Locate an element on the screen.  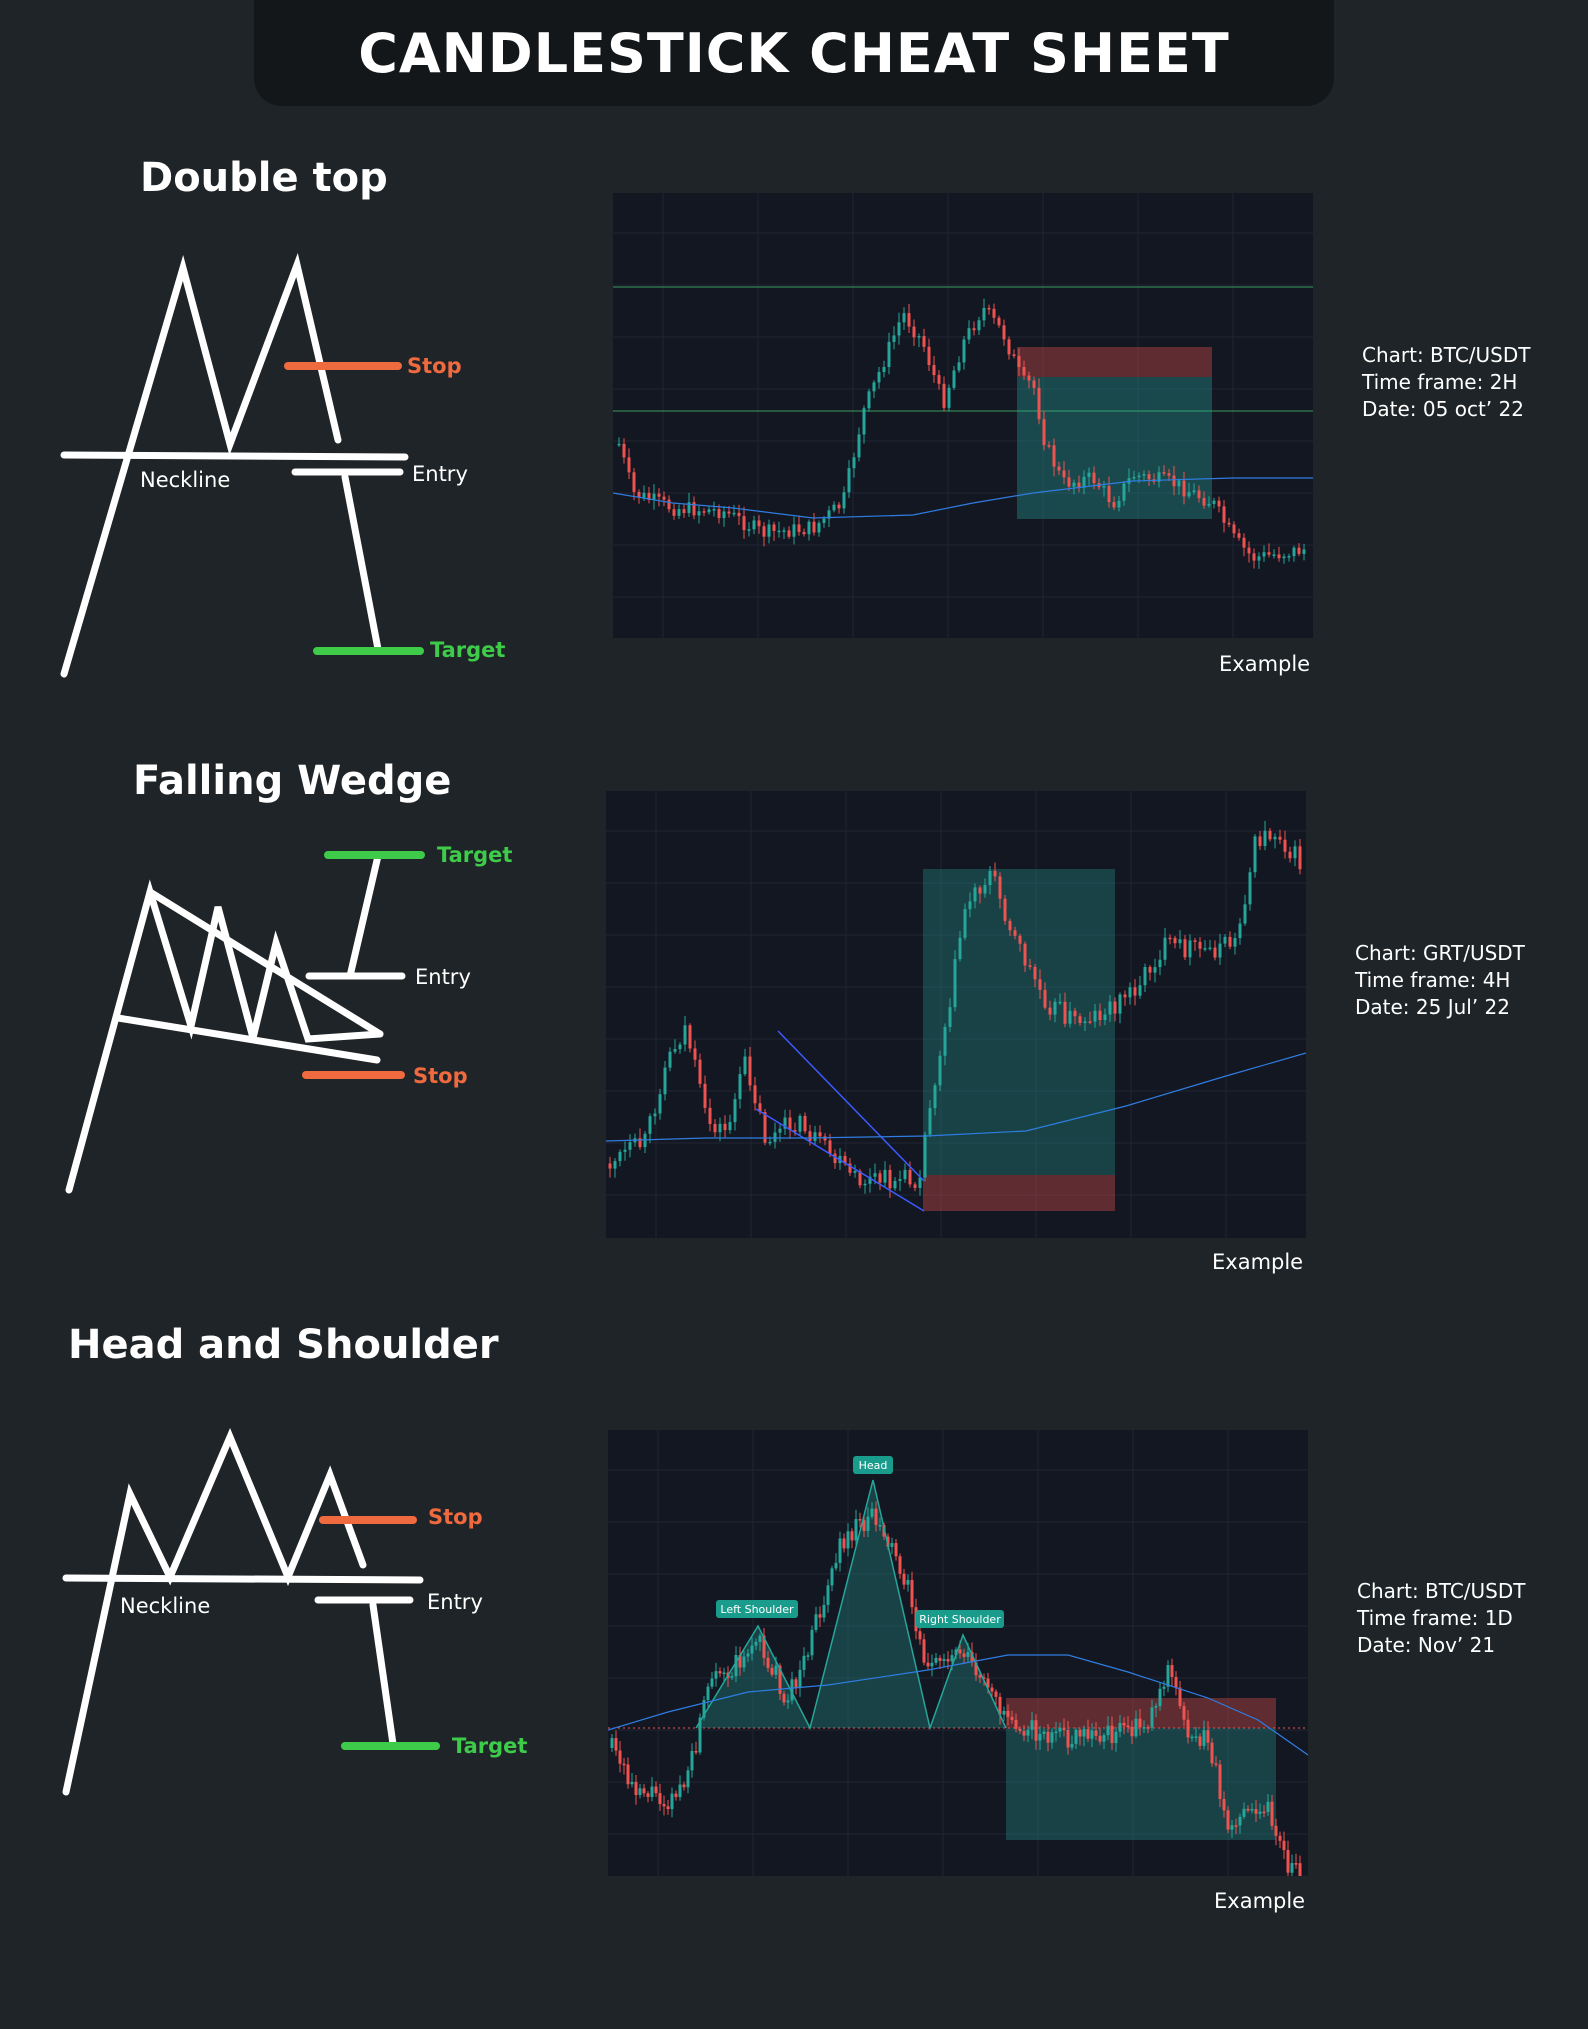
chart-timeframe: Time frame: 1D is located at coordinates (1435, 1618).